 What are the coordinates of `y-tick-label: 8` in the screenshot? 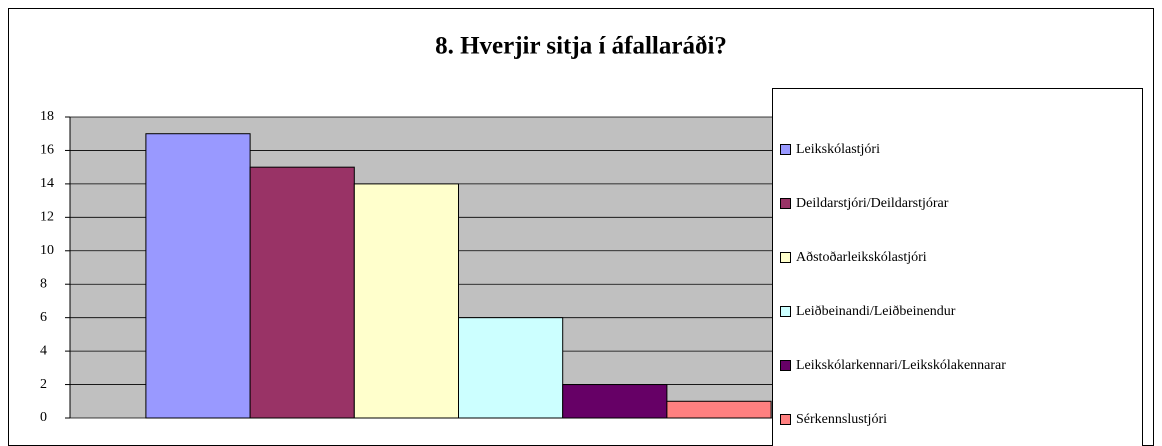 It's located at (43, 283).